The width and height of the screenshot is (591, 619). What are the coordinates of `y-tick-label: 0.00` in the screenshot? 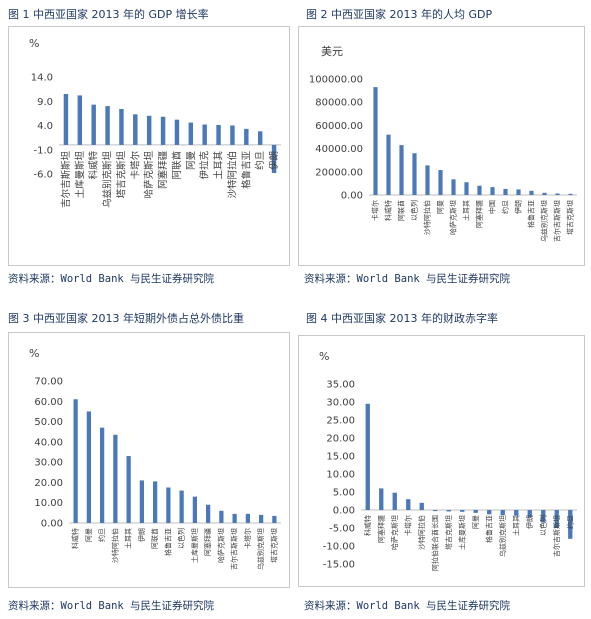 It's located at (344, 511).